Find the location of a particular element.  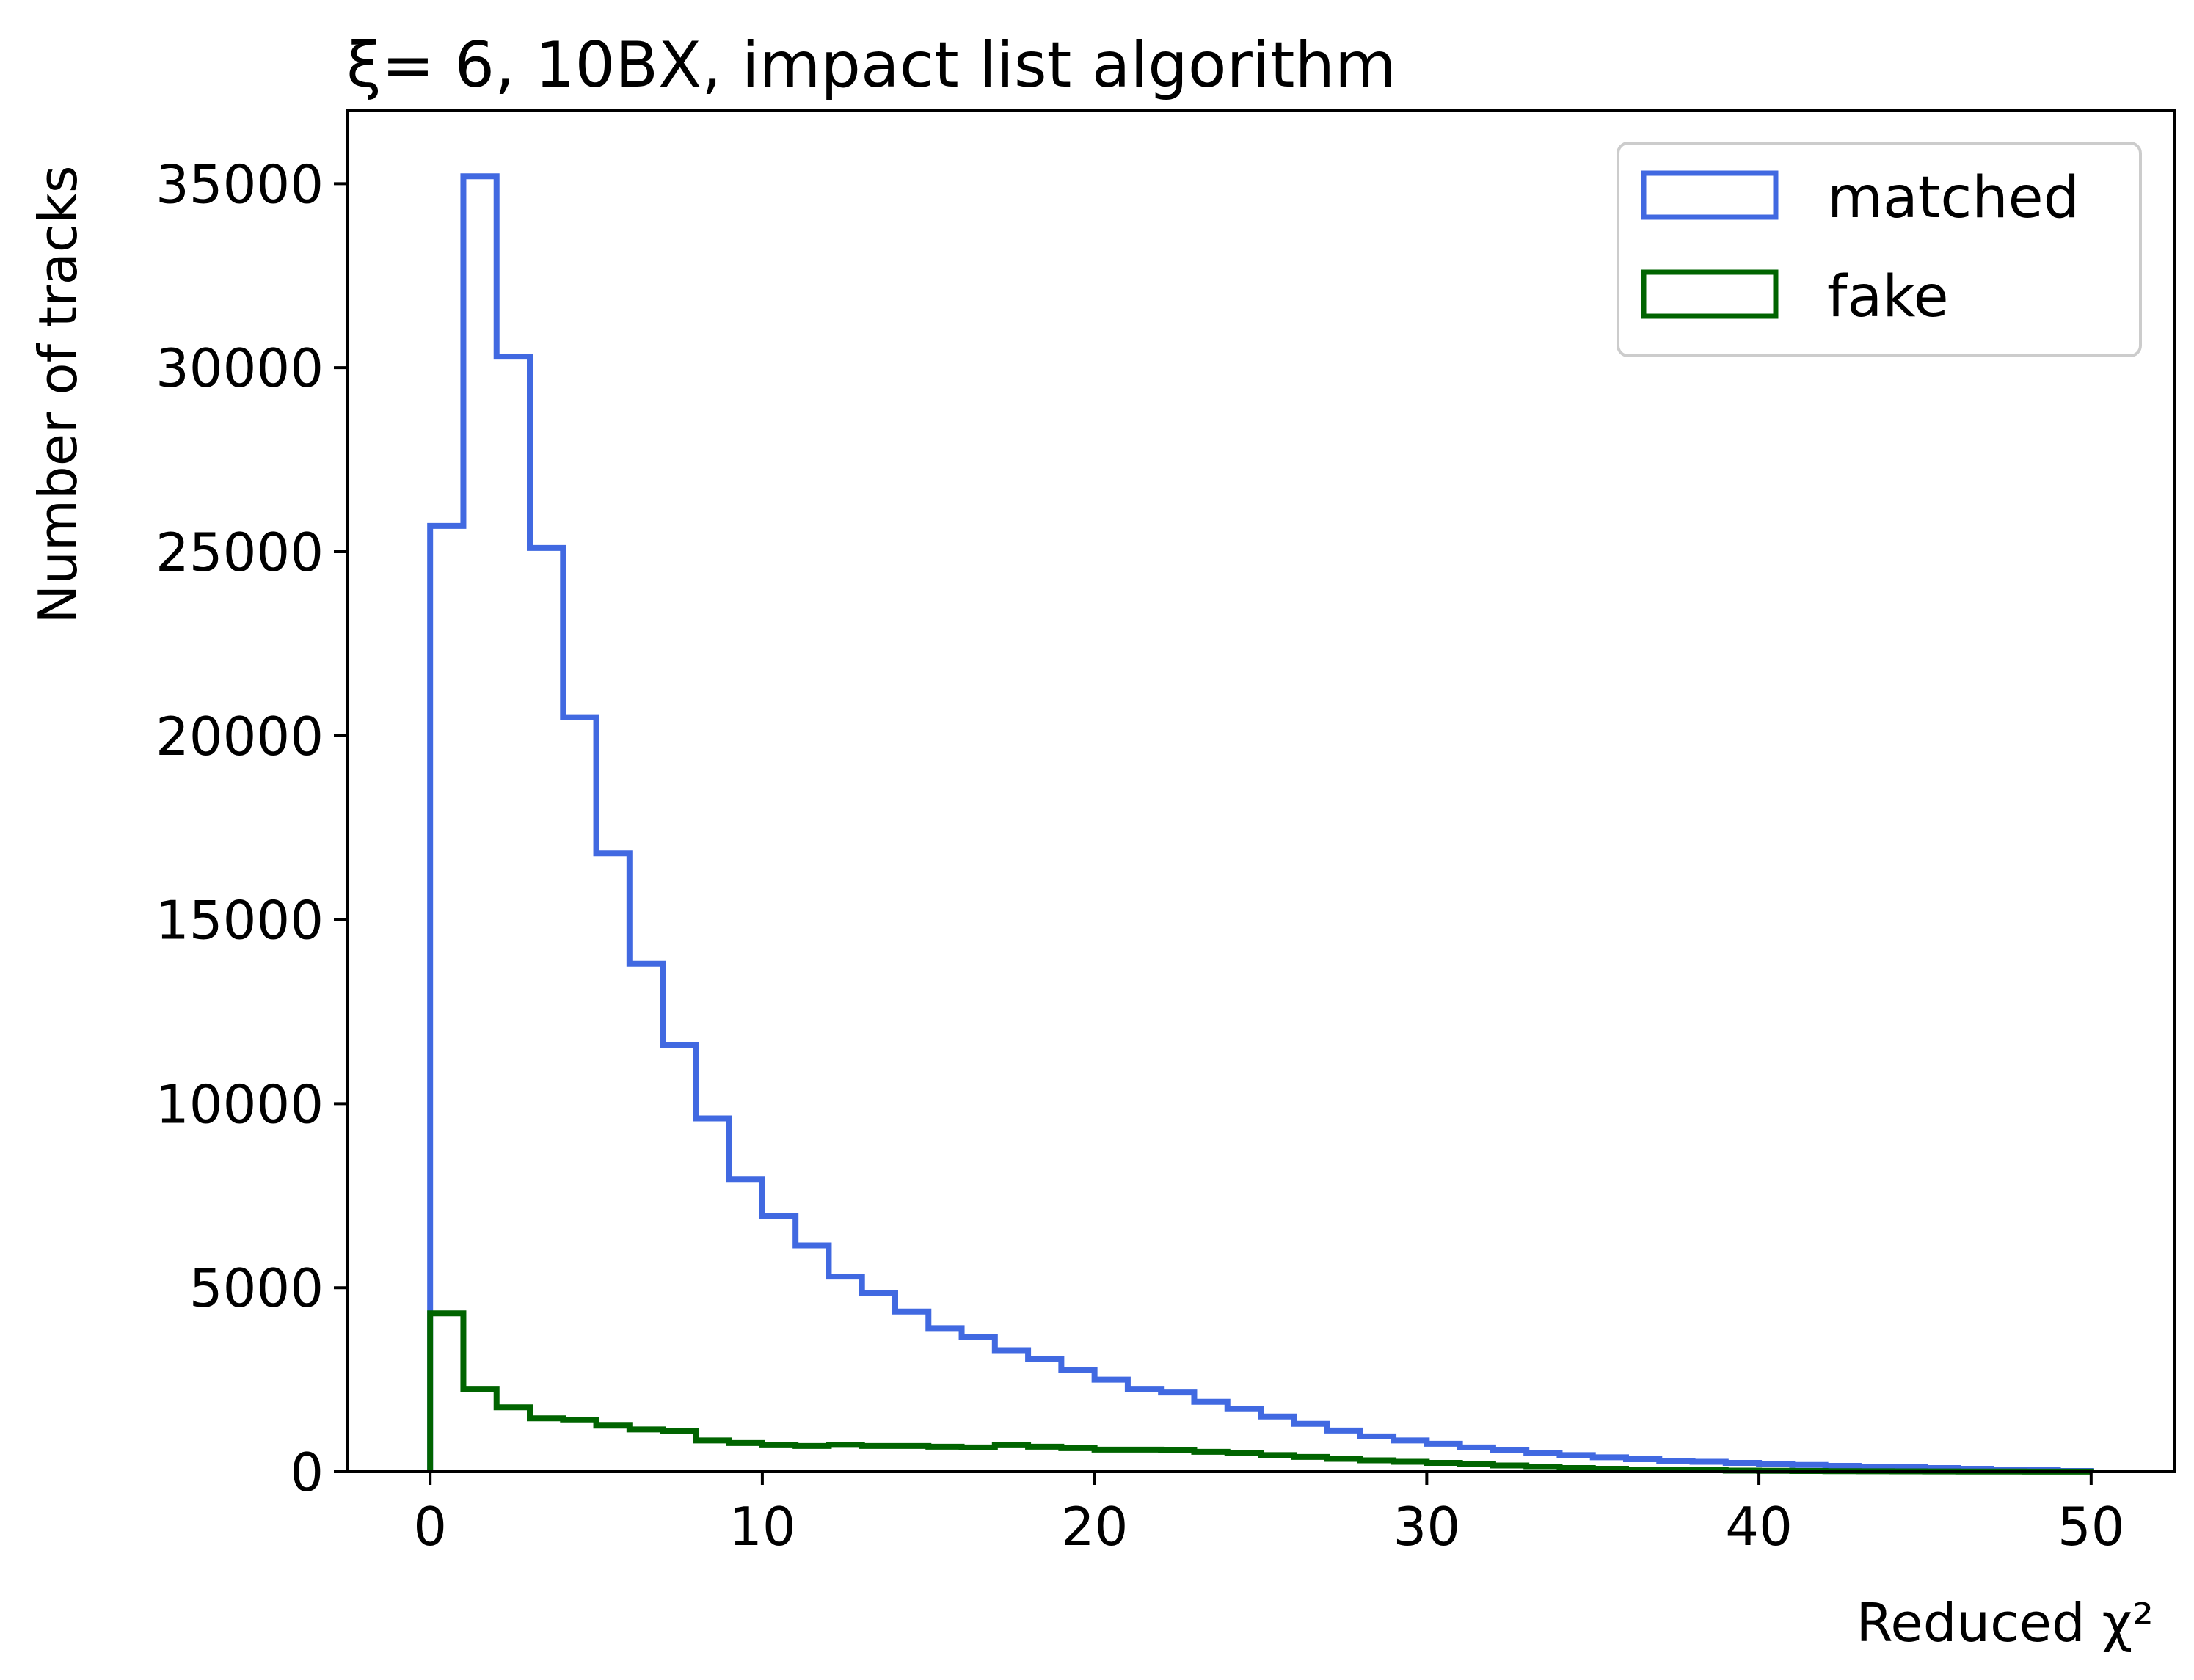

x-tick-label: 30 is located at coordinates (1427, 1527).